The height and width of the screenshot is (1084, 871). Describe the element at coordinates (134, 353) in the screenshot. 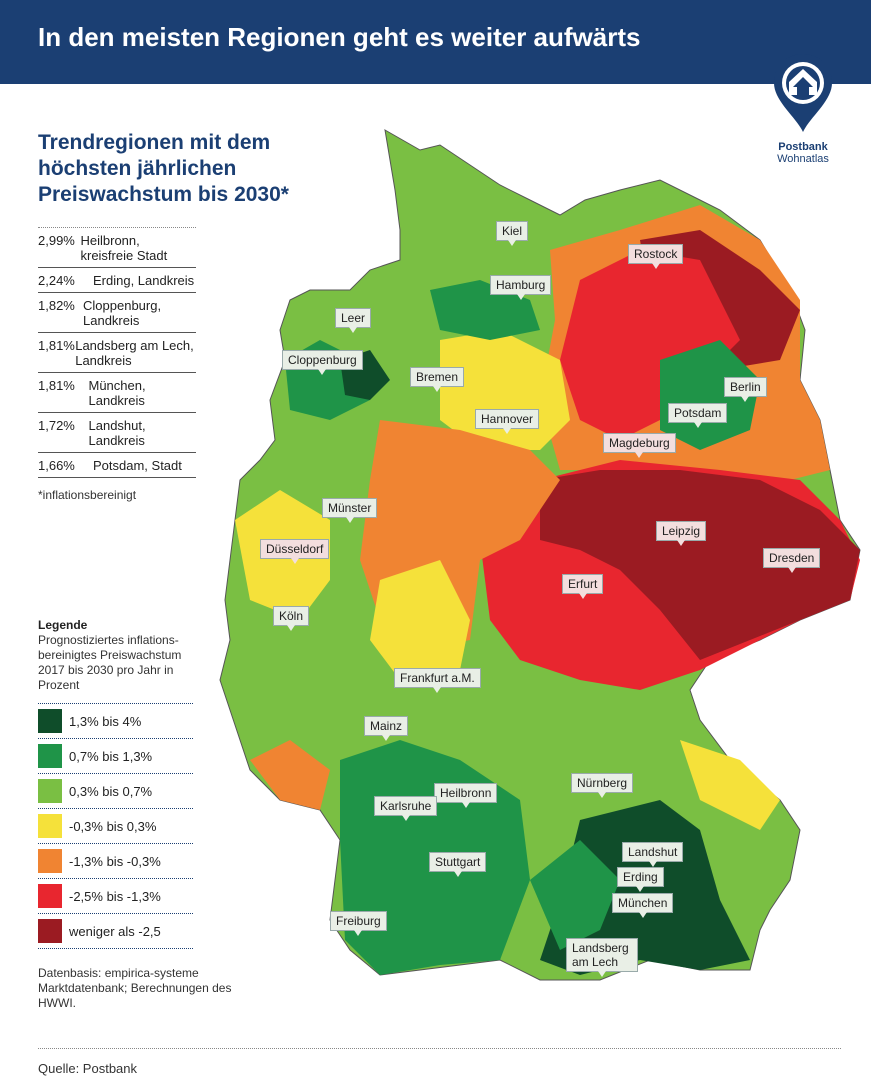

I see `ranking-region: Landsberg am Lech, Landkreis` at that location.